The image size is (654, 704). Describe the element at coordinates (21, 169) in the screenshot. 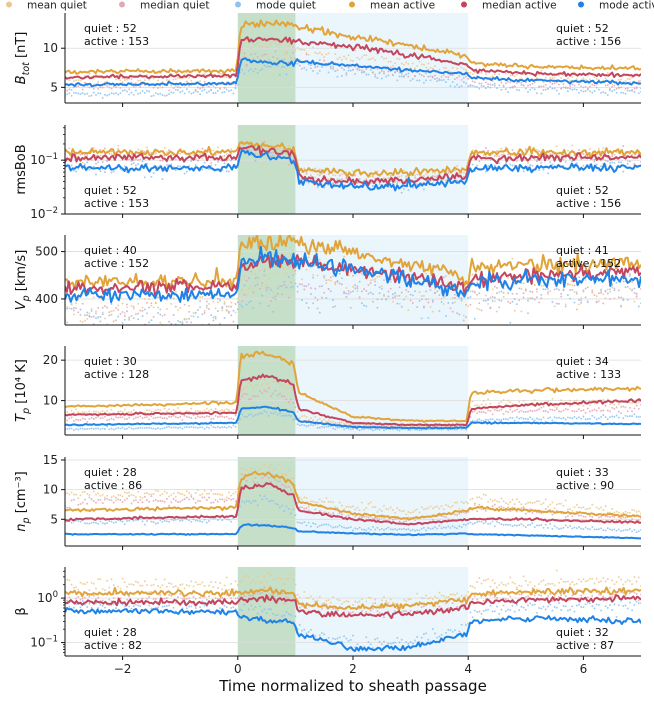

I see `y-axis-label: rmsBoB` at that location.